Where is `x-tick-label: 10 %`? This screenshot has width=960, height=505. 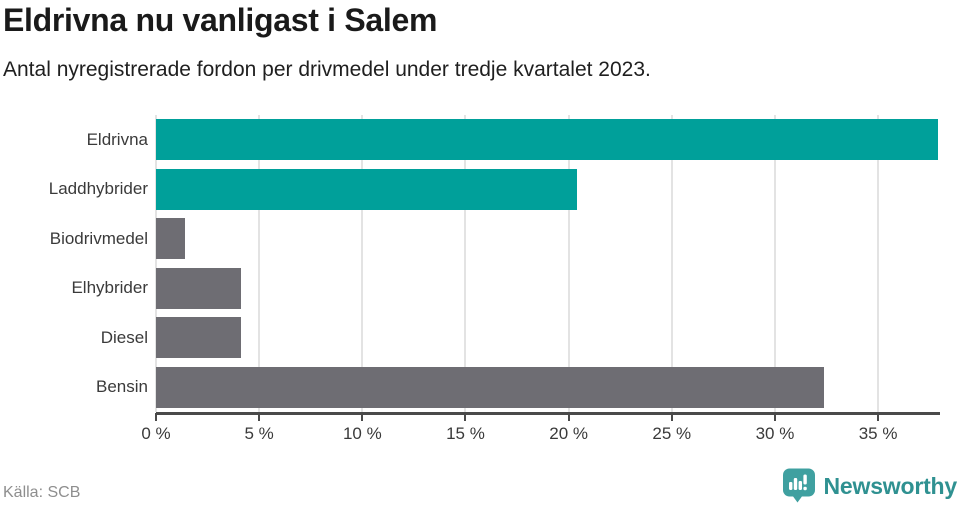 x-tick-label: 10 % is located at coordinates (362, 433).